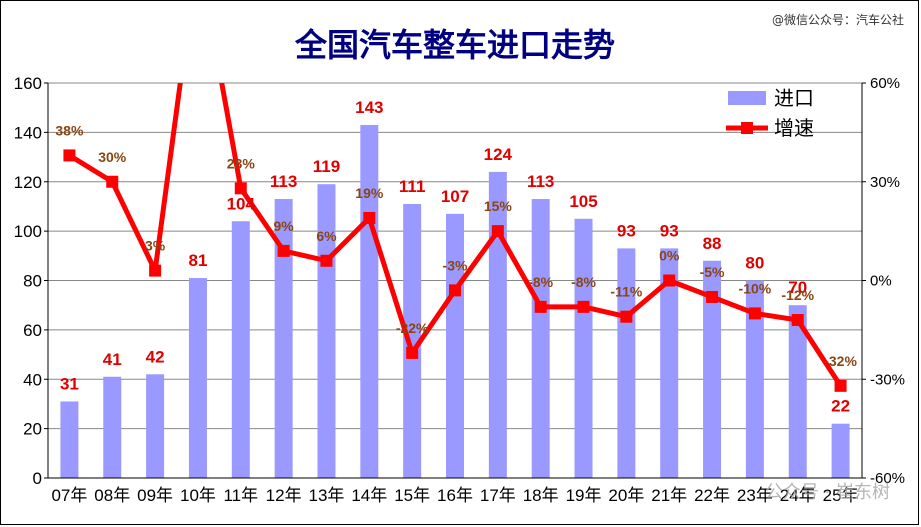 The width and height of the screenshot is (921, 527). I want to click on x-tick-label: 10年, so click(198, 495).